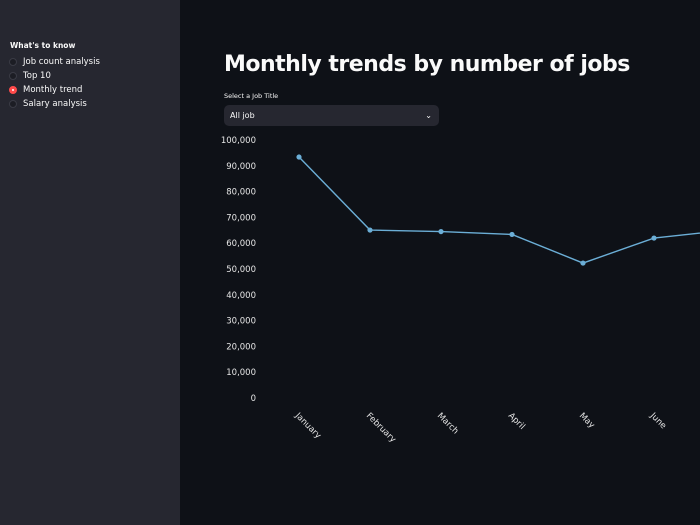 The height and width of the screenshot is (525, 700). I want to click on radio-job-count-analysis: Job count analysis, so click(54, 62).